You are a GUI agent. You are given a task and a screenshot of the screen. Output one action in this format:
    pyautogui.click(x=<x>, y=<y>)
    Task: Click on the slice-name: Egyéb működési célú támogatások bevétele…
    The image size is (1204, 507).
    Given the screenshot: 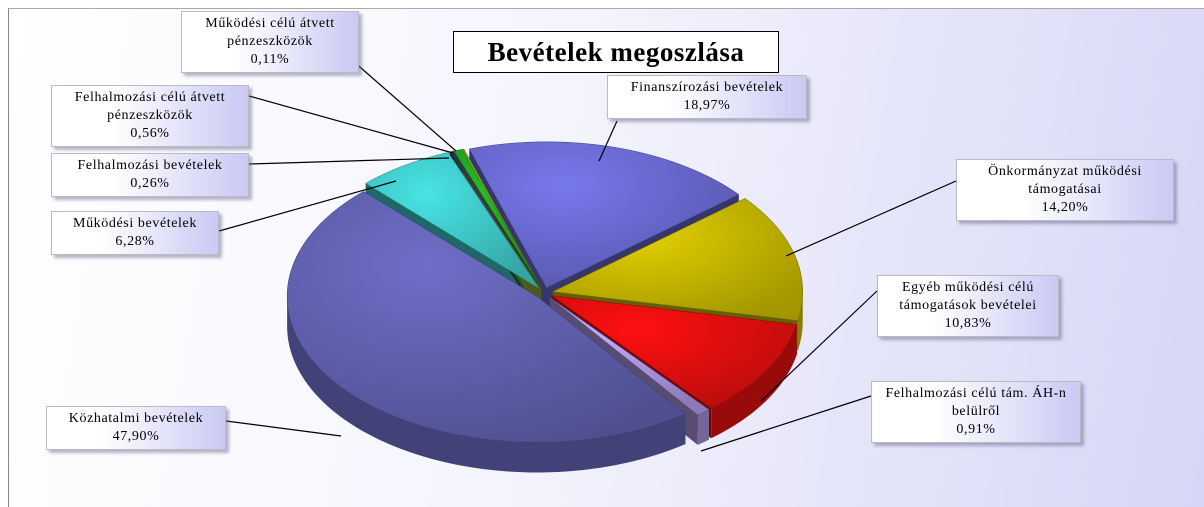 What is the action you would take?
    pyautogui.click(x=968, y=296)
    